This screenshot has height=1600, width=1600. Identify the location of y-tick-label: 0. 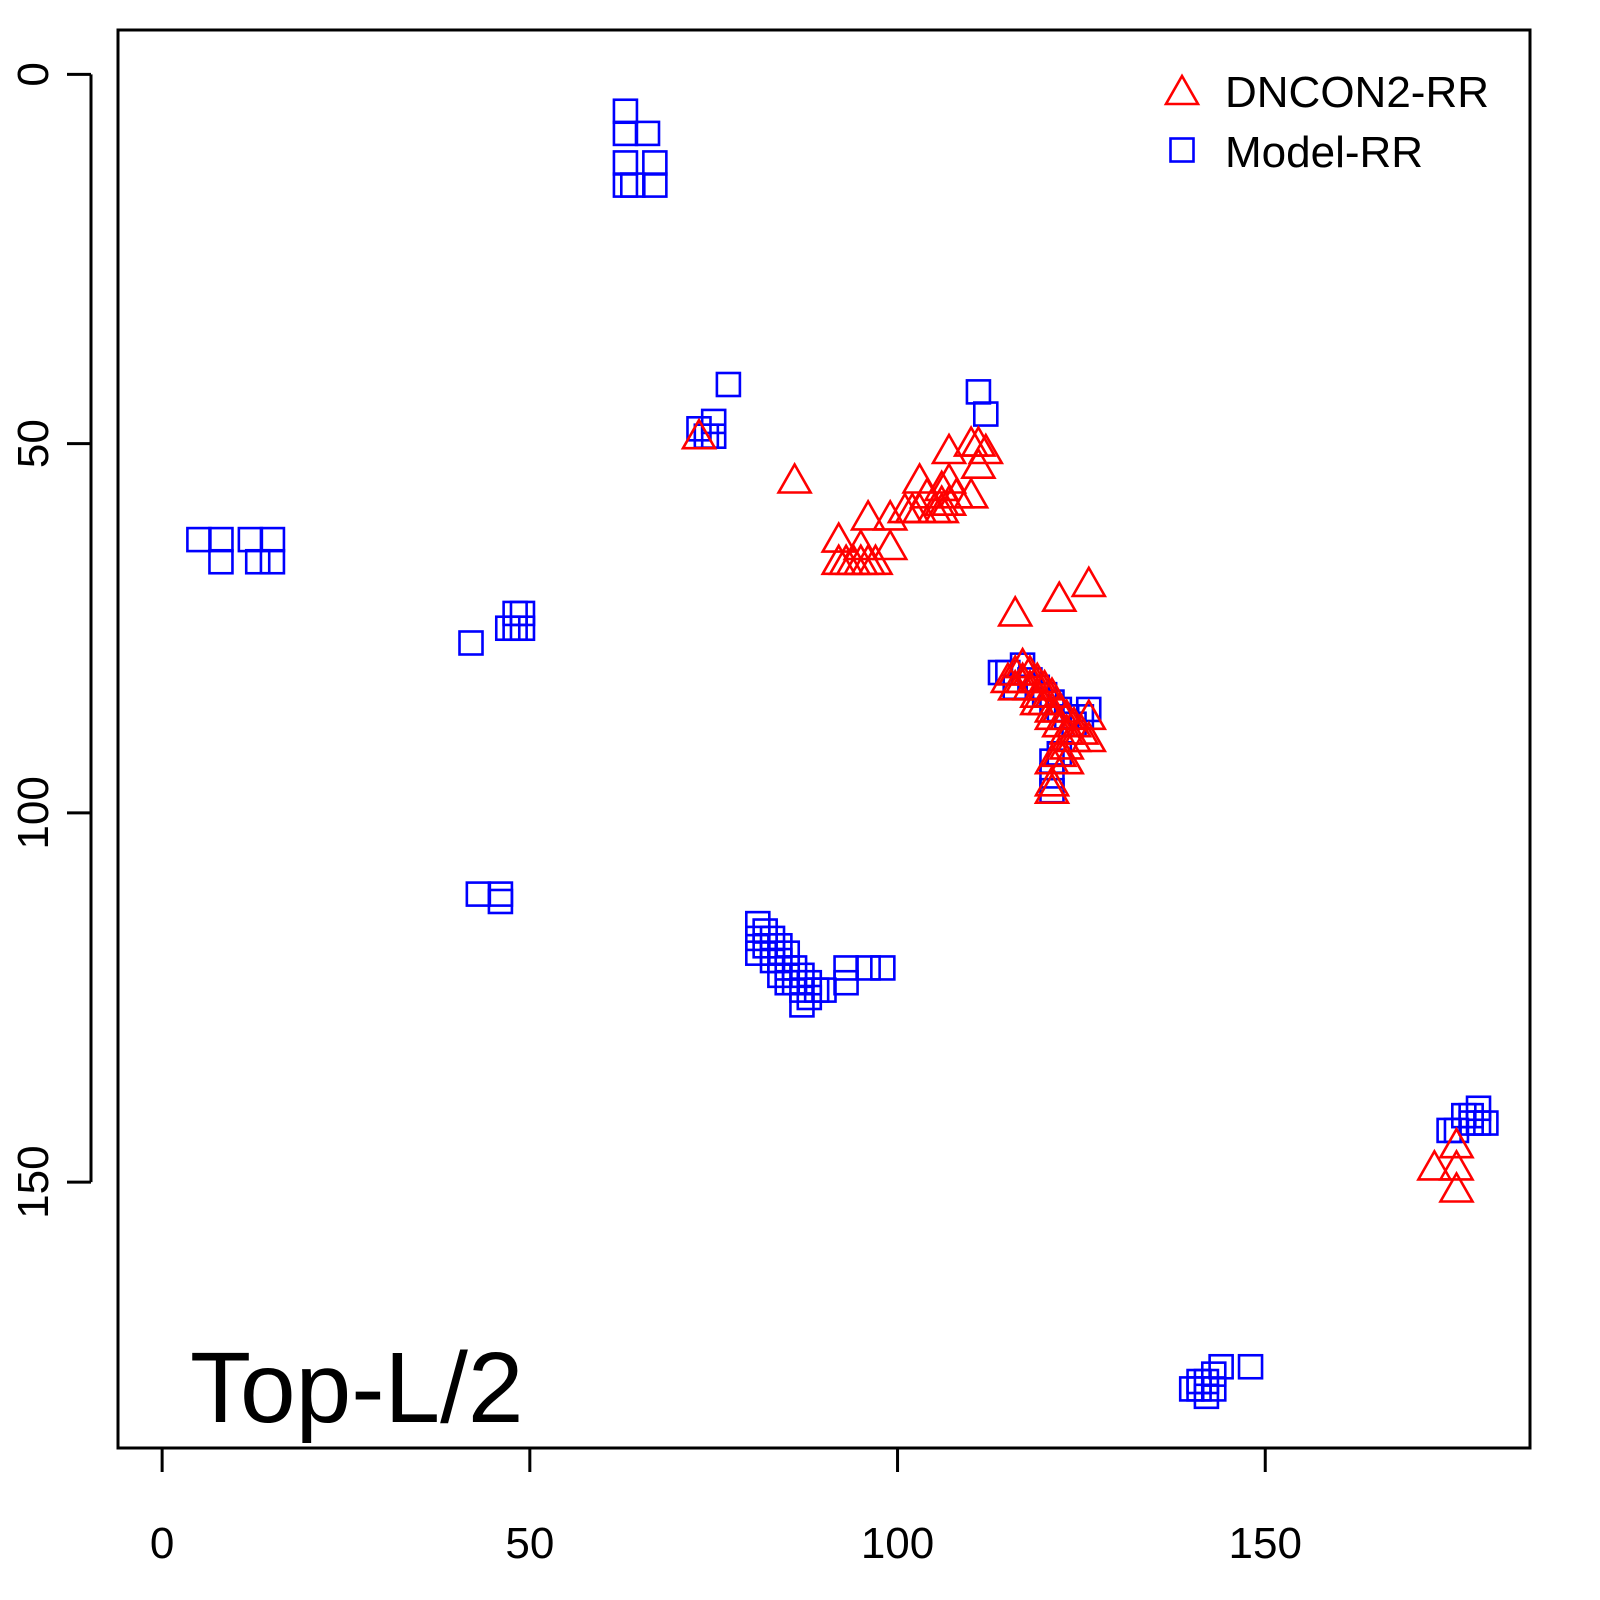
(33, 74).